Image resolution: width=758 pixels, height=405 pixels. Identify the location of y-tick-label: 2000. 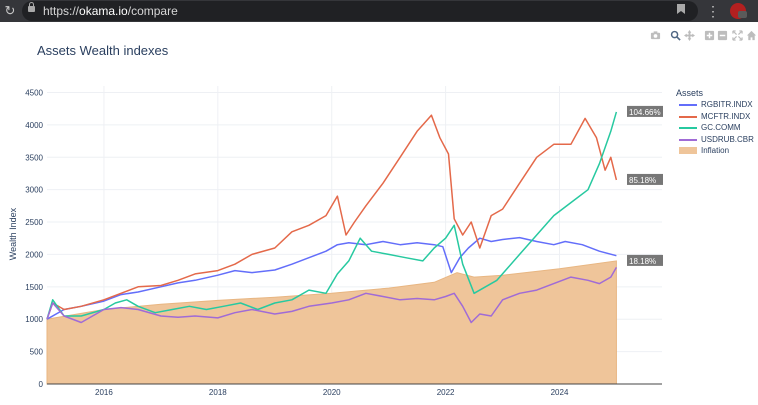
(34, 254).